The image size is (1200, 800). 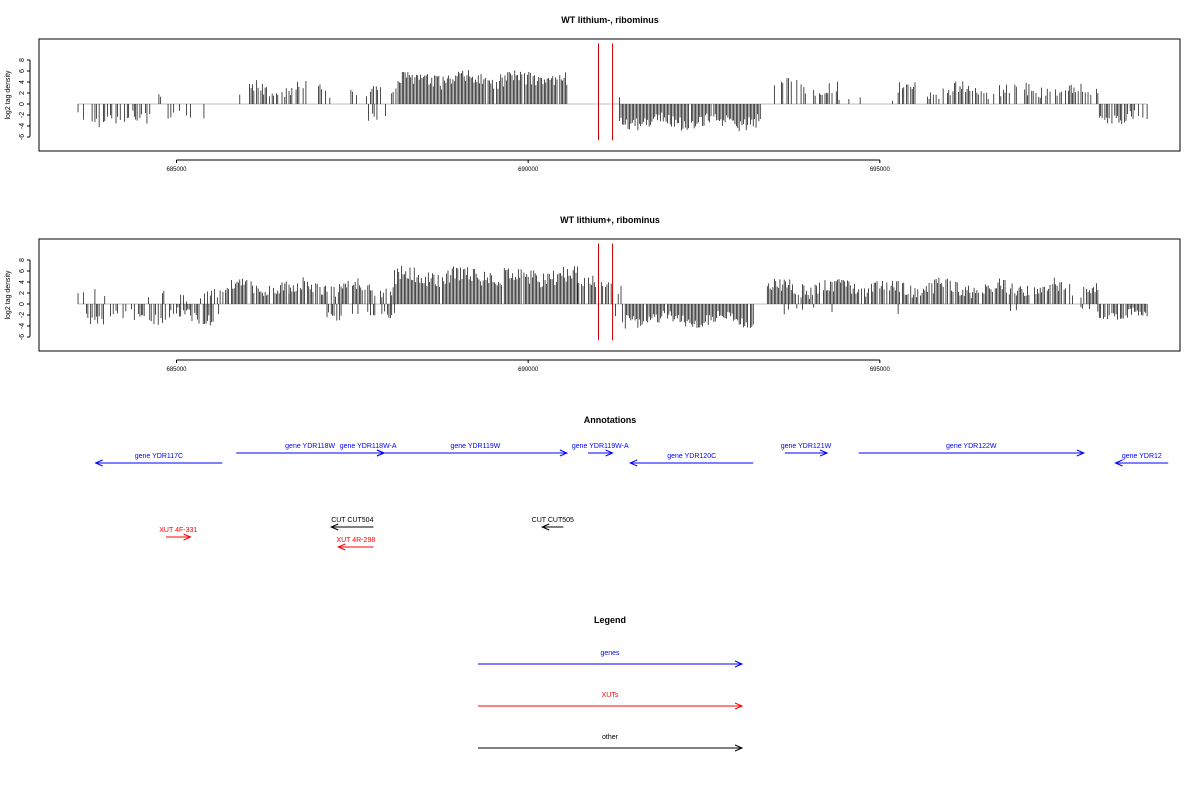 I want to click on legend-label: genes, so click(x=610, y=653).